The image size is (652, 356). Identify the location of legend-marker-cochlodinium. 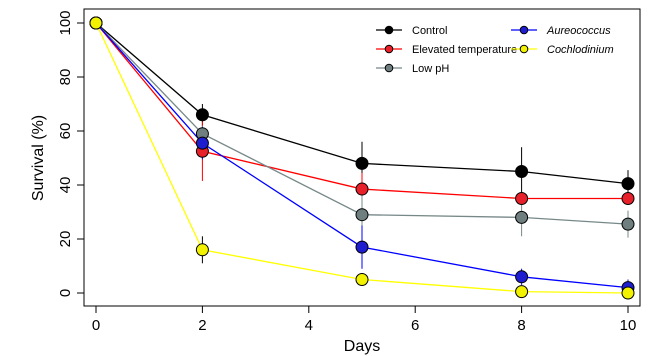
(524, 49).